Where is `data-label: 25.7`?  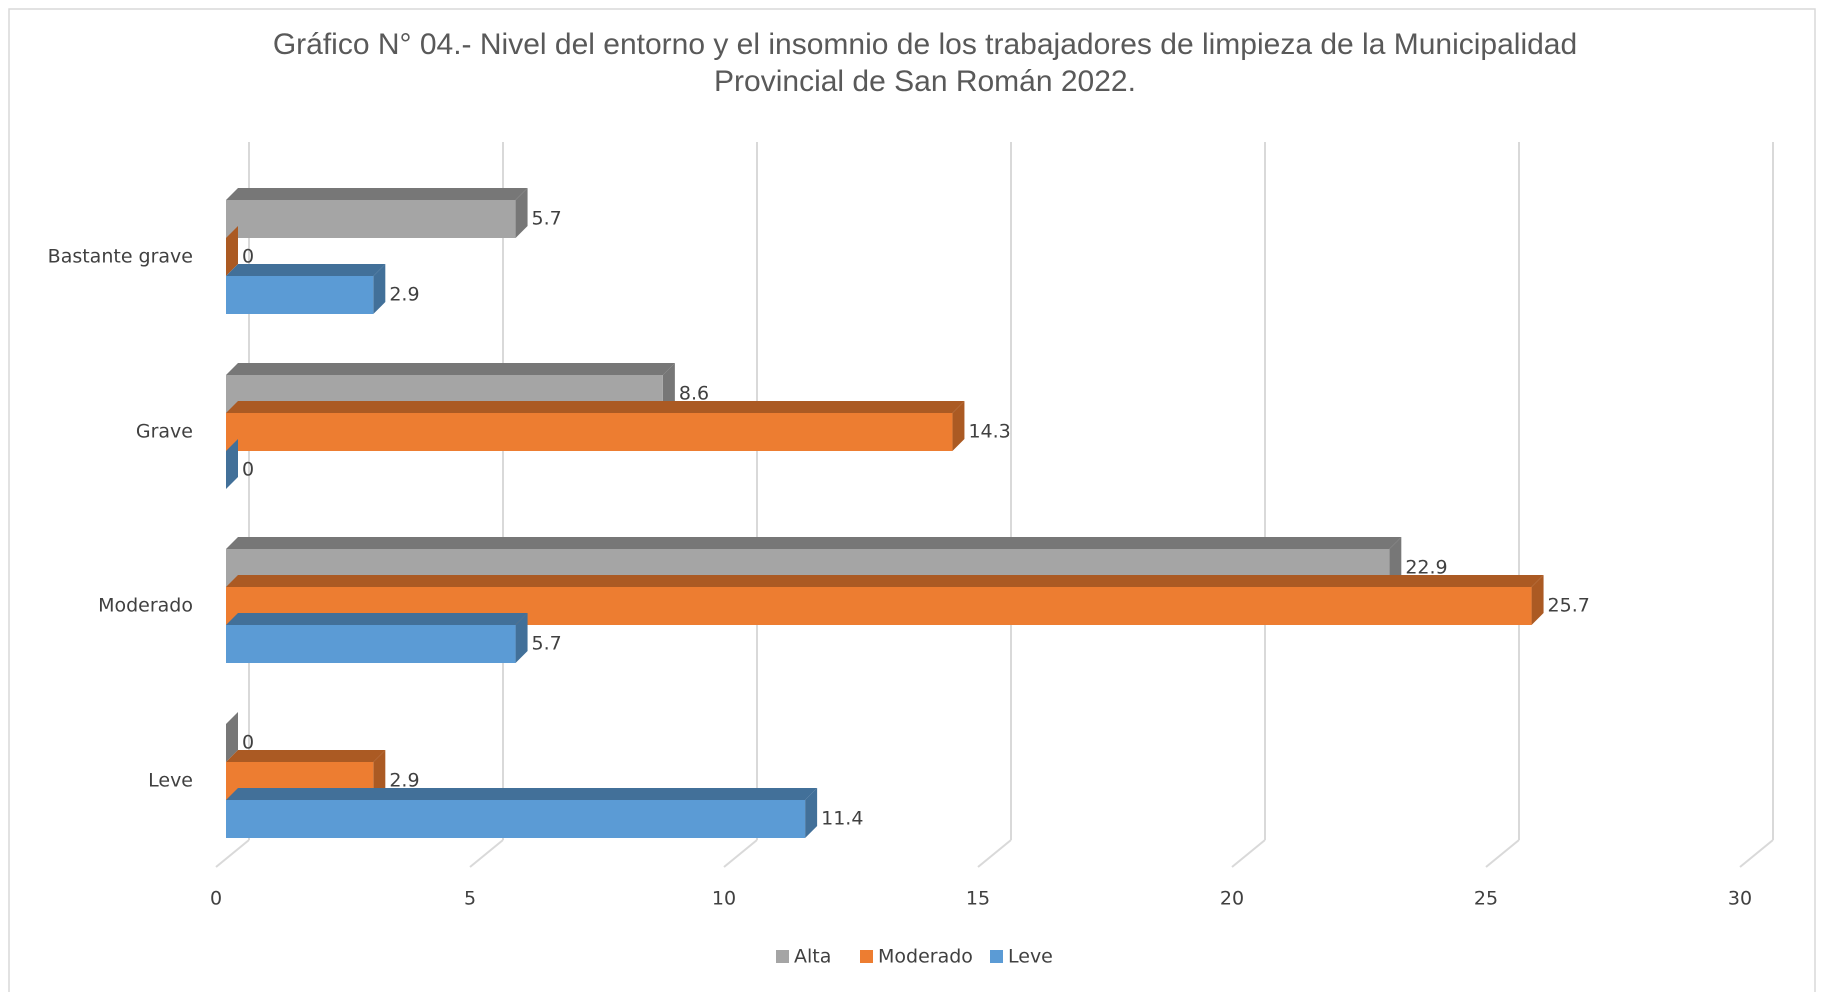 data-label: 25.7 is located at coordinates (1569, 606).